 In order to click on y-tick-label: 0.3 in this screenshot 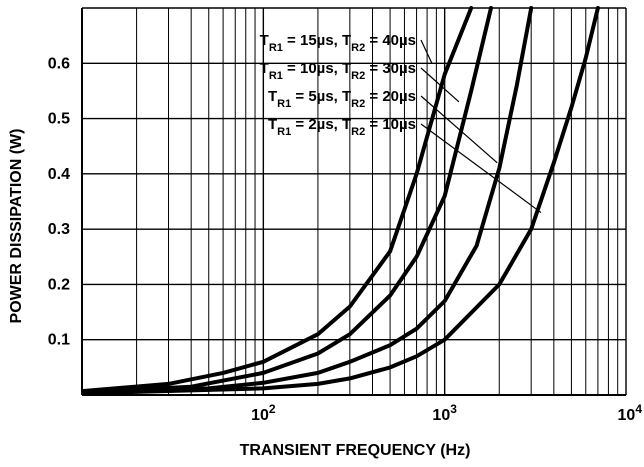, I will do `click(59, 229)`.